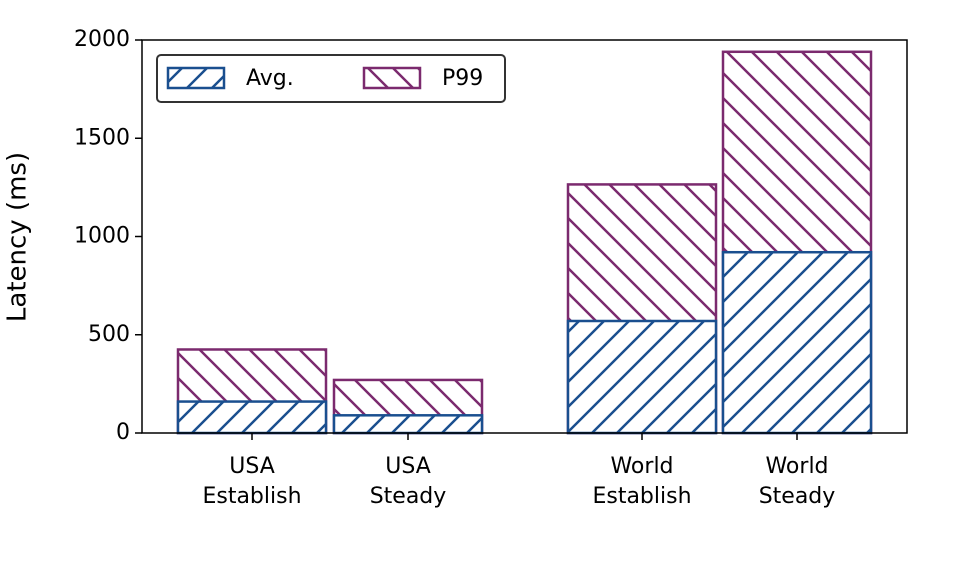 Image resolution: width=955 pixels, height=578 pixels. I want to click on legend-label: P99, so click(462, 78).